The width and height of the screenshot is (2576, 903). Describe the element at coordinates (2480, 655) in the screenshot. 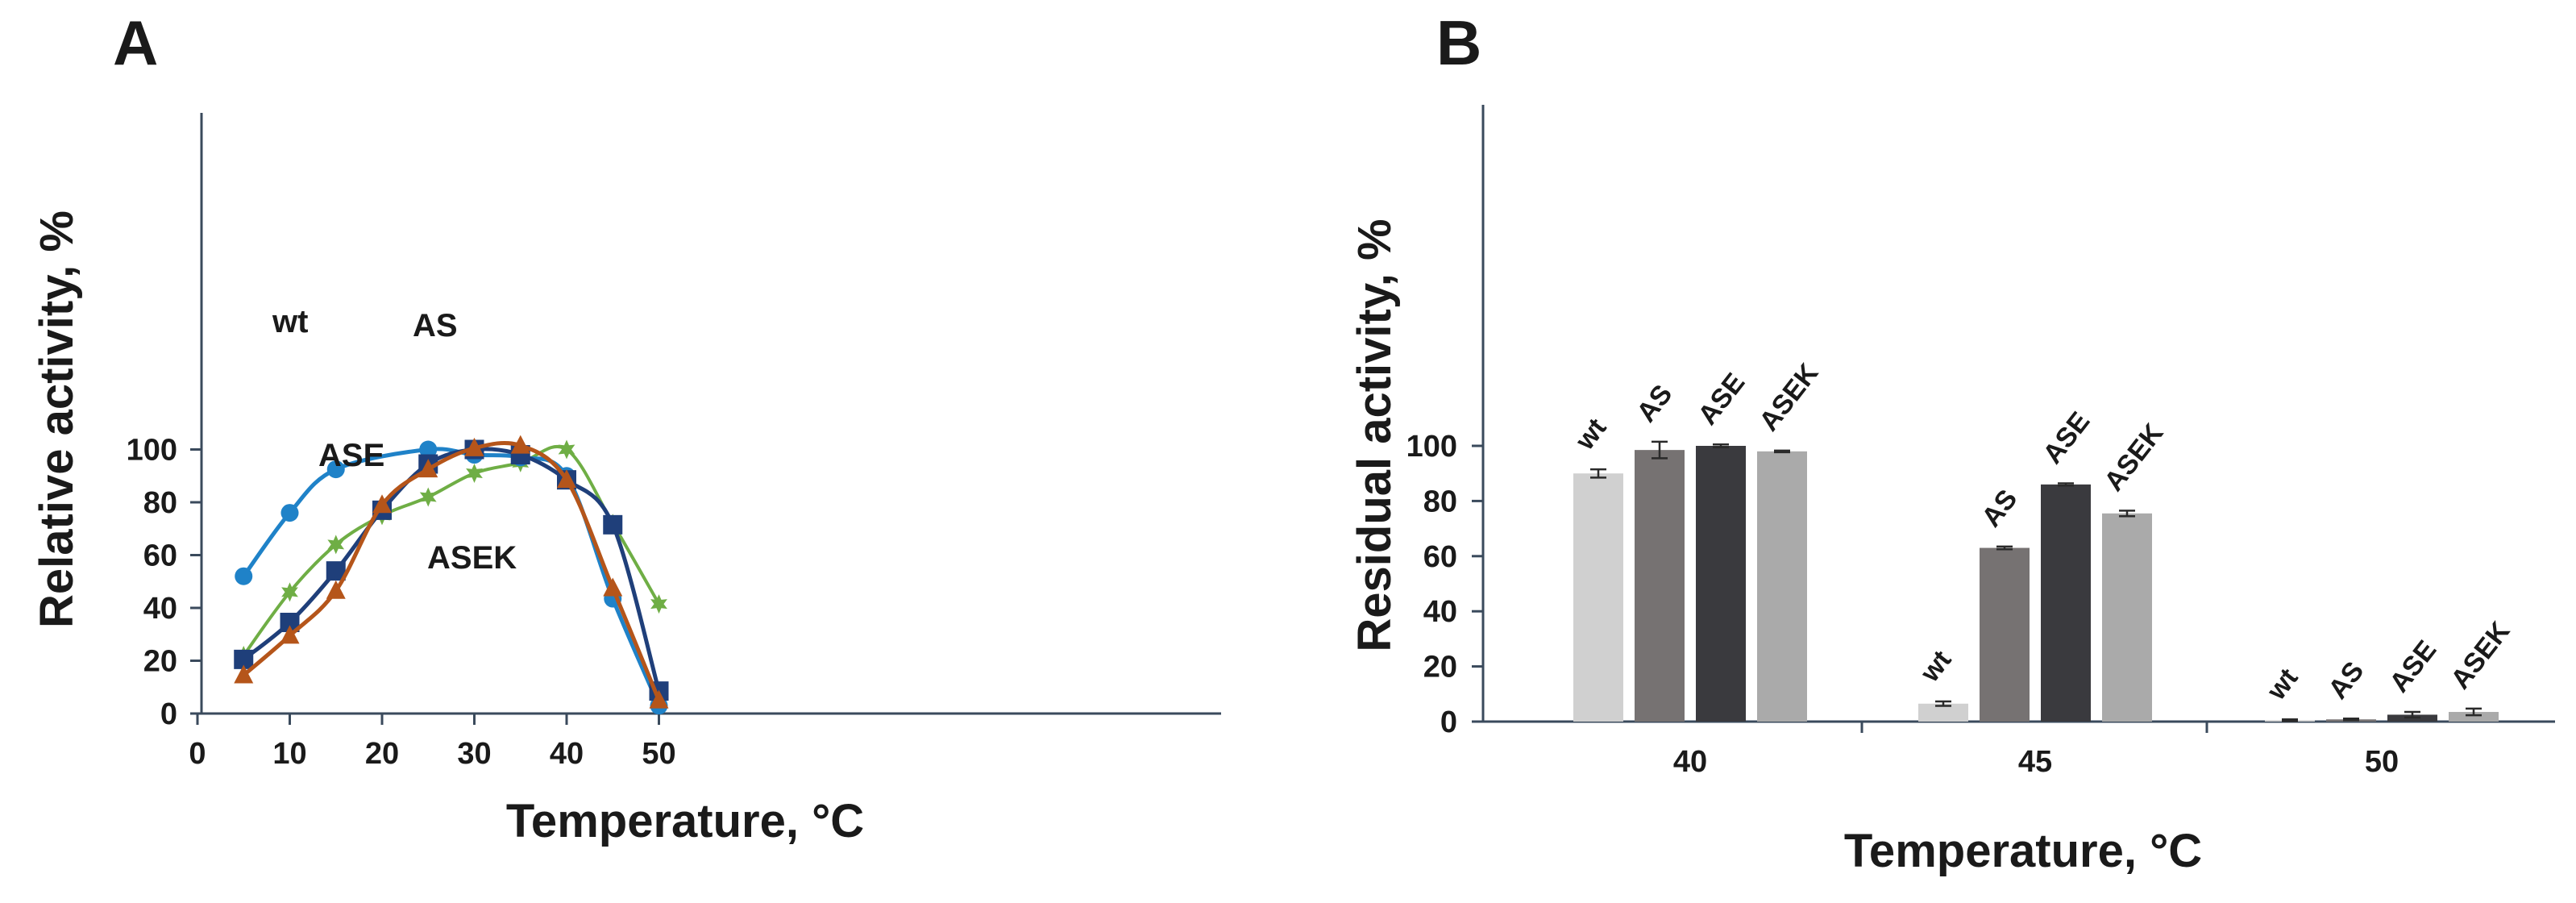

I see `bar-label-asek-50: ASEK` at that location.